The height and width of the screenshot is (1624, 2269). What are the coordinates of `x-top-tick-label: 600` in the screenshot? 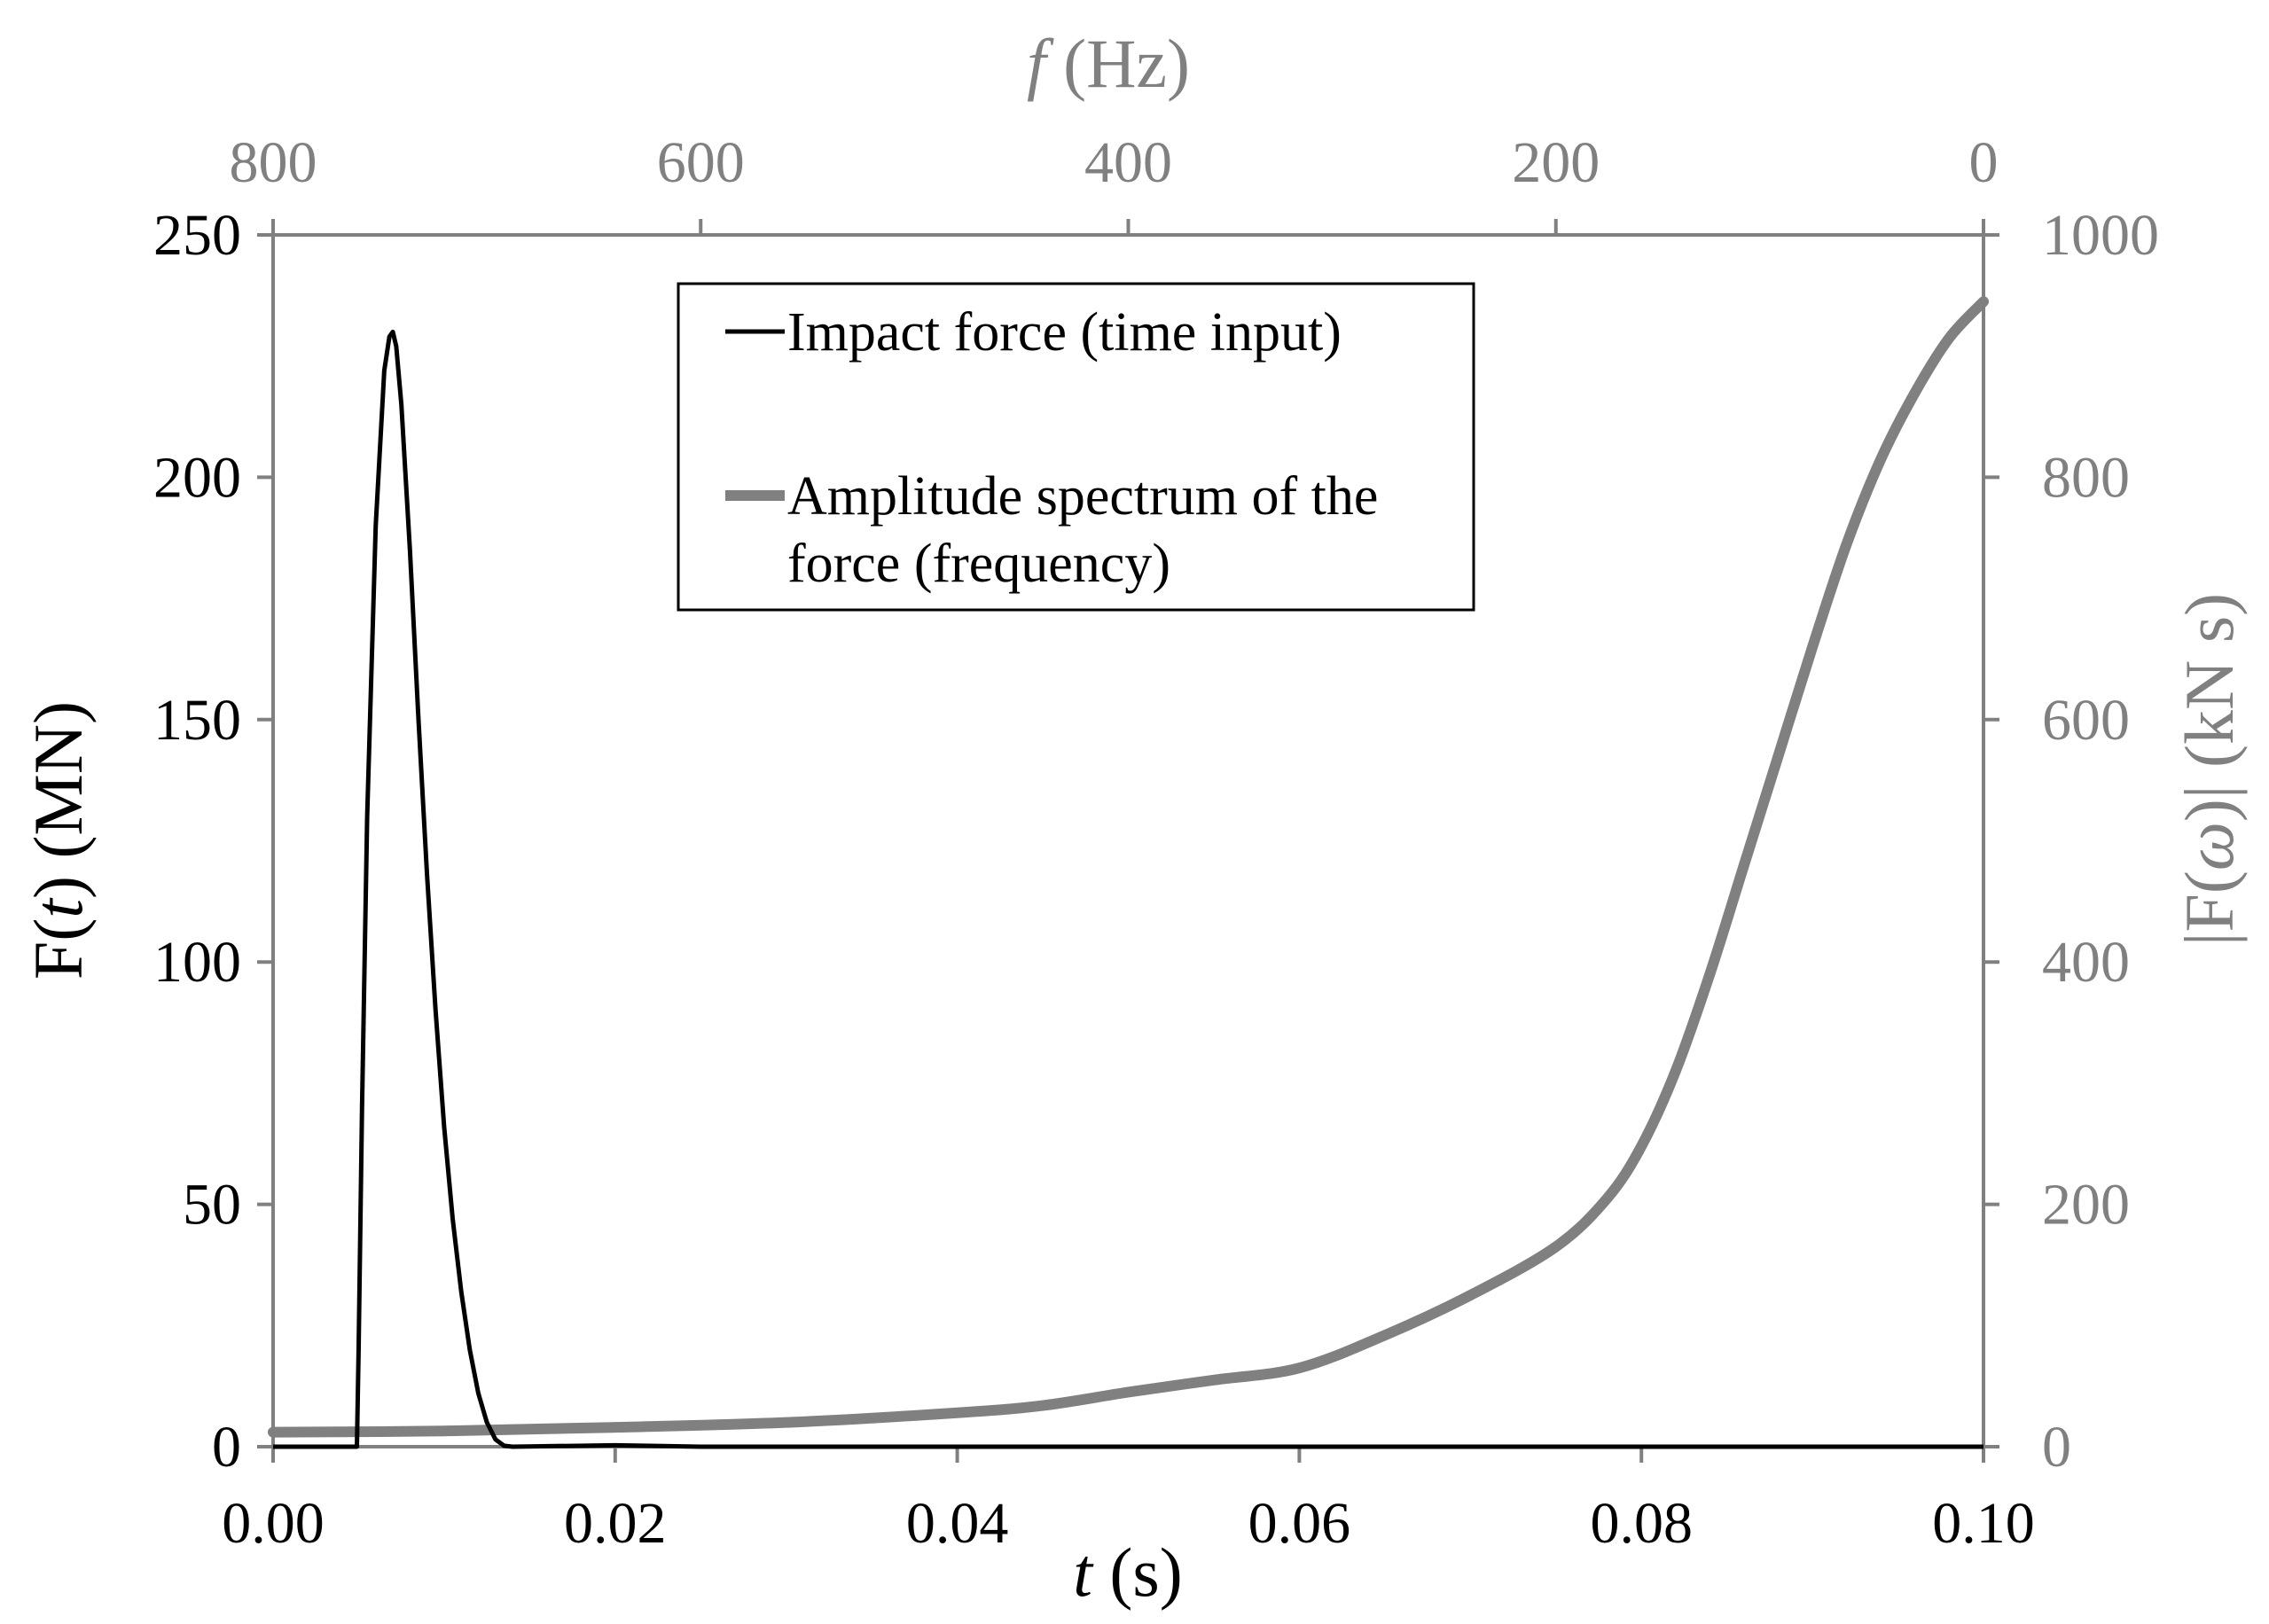 It's located at (701, 162).